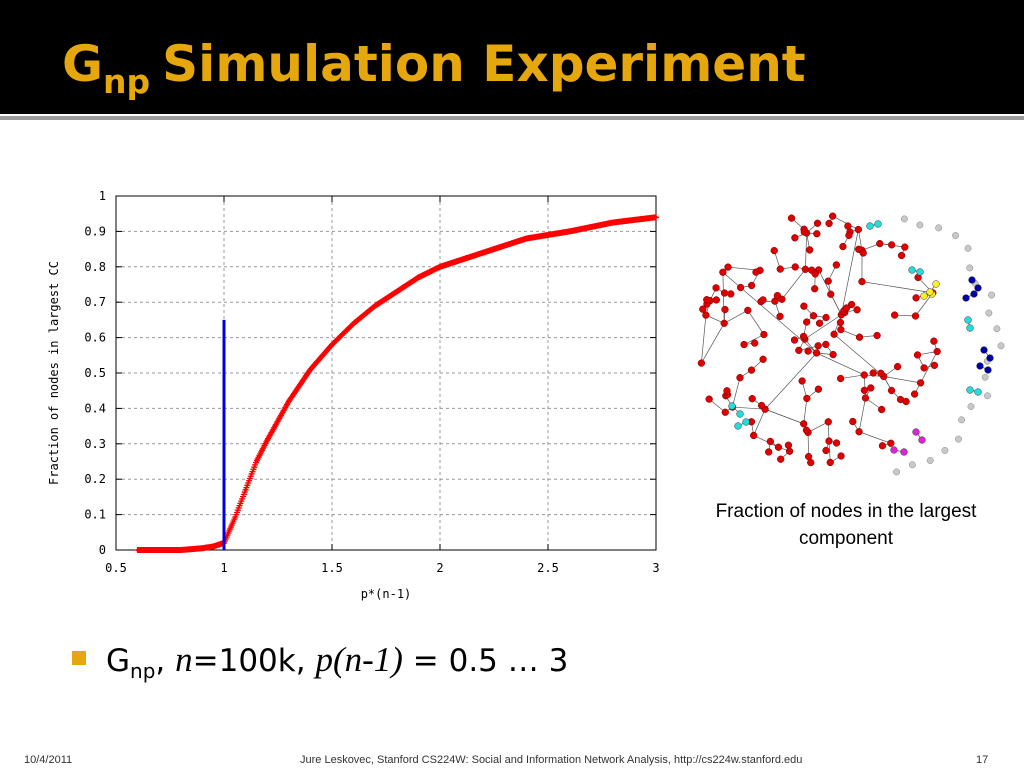 This screenshot has height=768, width=1024. What do you see at coordinates (102, 550) in the screenshot?
I see `y-tick-label: 0` at bounding box center [102, 550].